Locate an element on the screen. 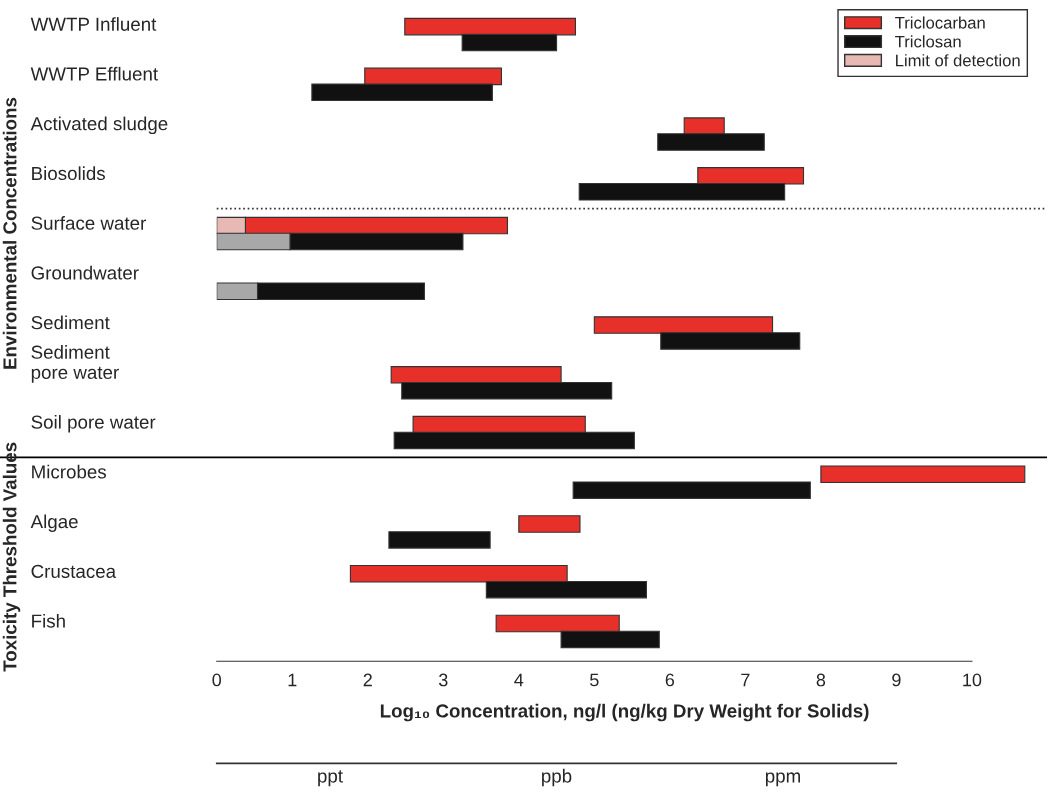  y-tick-label: Activated sludge is located at coordinates (99, 125).